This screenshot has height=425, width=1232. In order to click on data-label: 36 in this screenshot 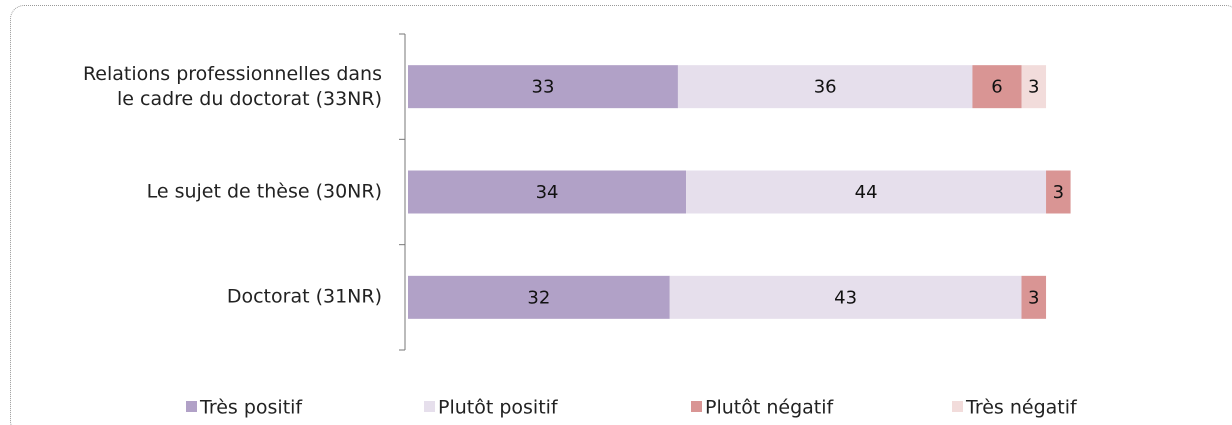, I will do `click(825, 87)`.